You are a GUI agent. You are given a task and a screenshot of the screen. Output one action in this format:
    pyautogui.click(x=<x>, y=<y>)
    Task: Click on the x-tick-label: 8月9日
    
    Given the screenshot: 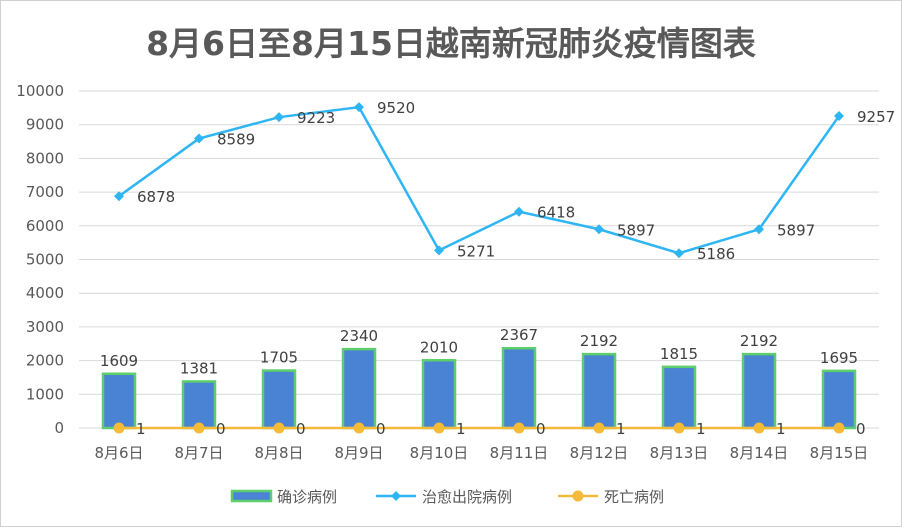 What is the action you would take?
    pyautogui.click(x=358, y=453)
    